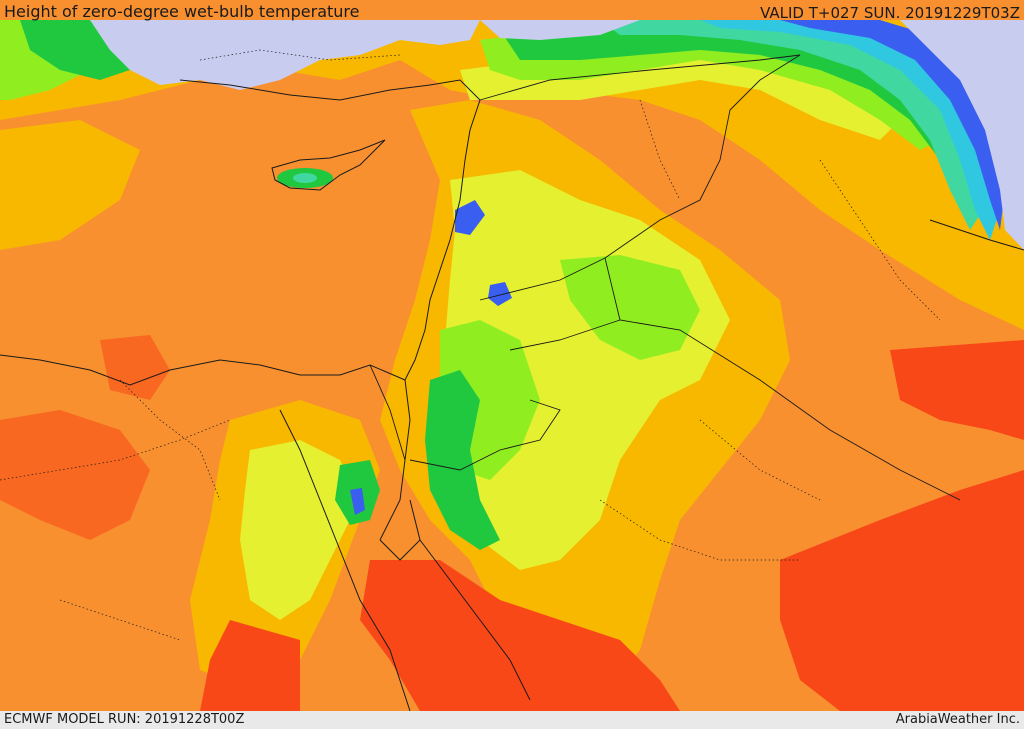  What do you see at coordinates (435, 270) in the screenshot?
I see `coast-levant` at bounding box center [435, 270].